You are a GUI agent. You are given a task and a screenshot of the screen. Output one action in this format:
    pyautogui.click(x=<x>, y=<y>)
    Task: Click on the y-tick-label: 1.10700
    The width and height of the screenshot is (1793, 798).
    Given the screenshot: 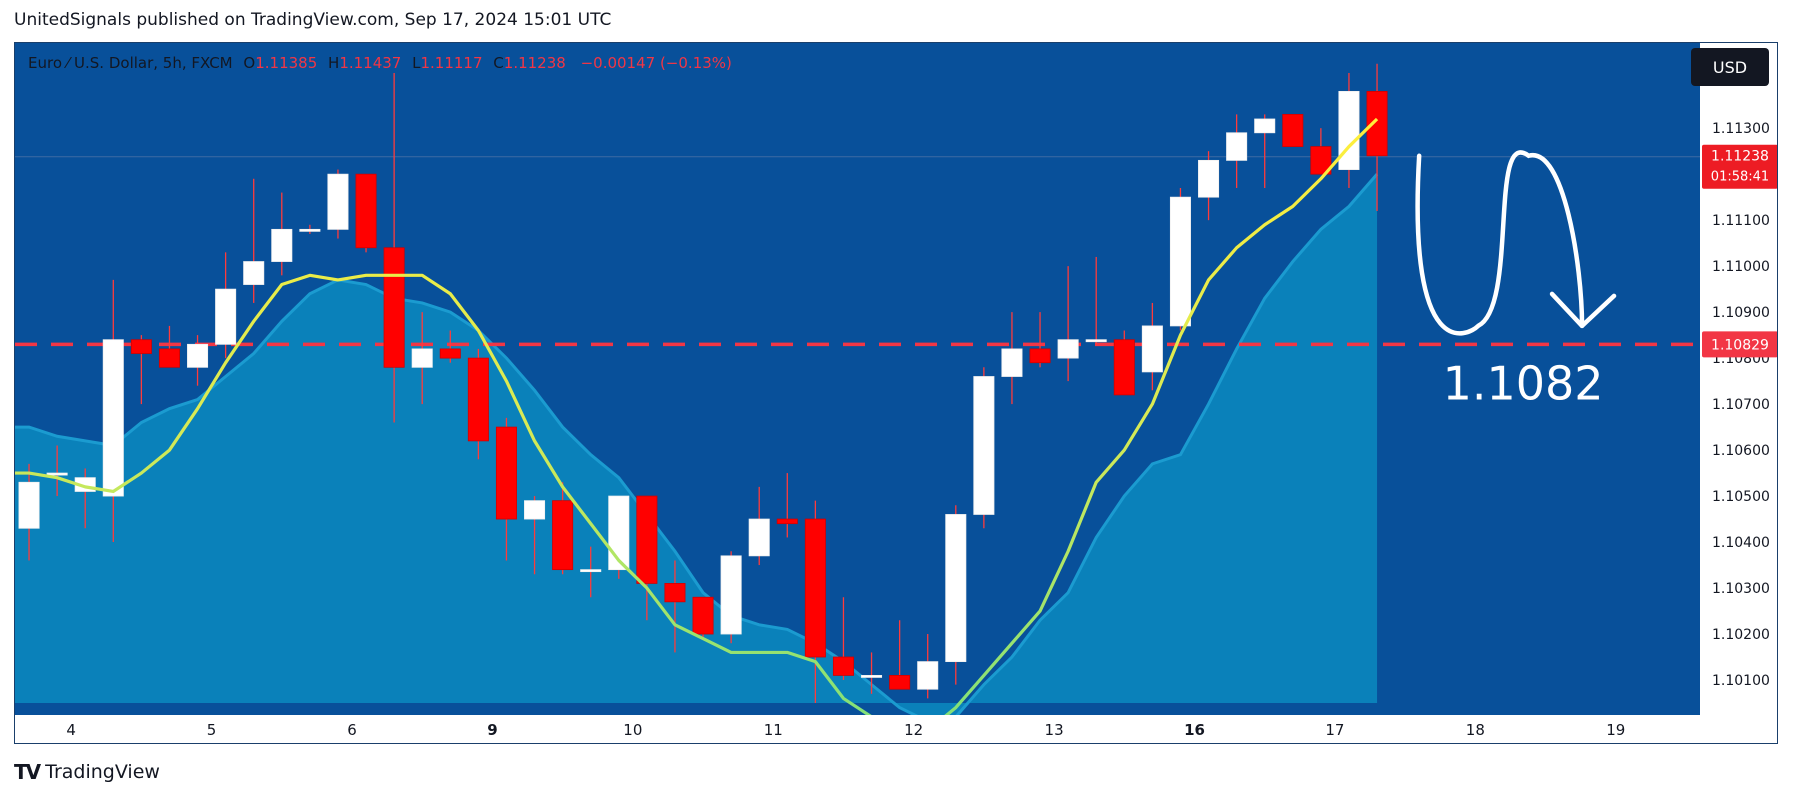 What is the action you would take?
    pyautogui.click(x=1741, y=405)
    